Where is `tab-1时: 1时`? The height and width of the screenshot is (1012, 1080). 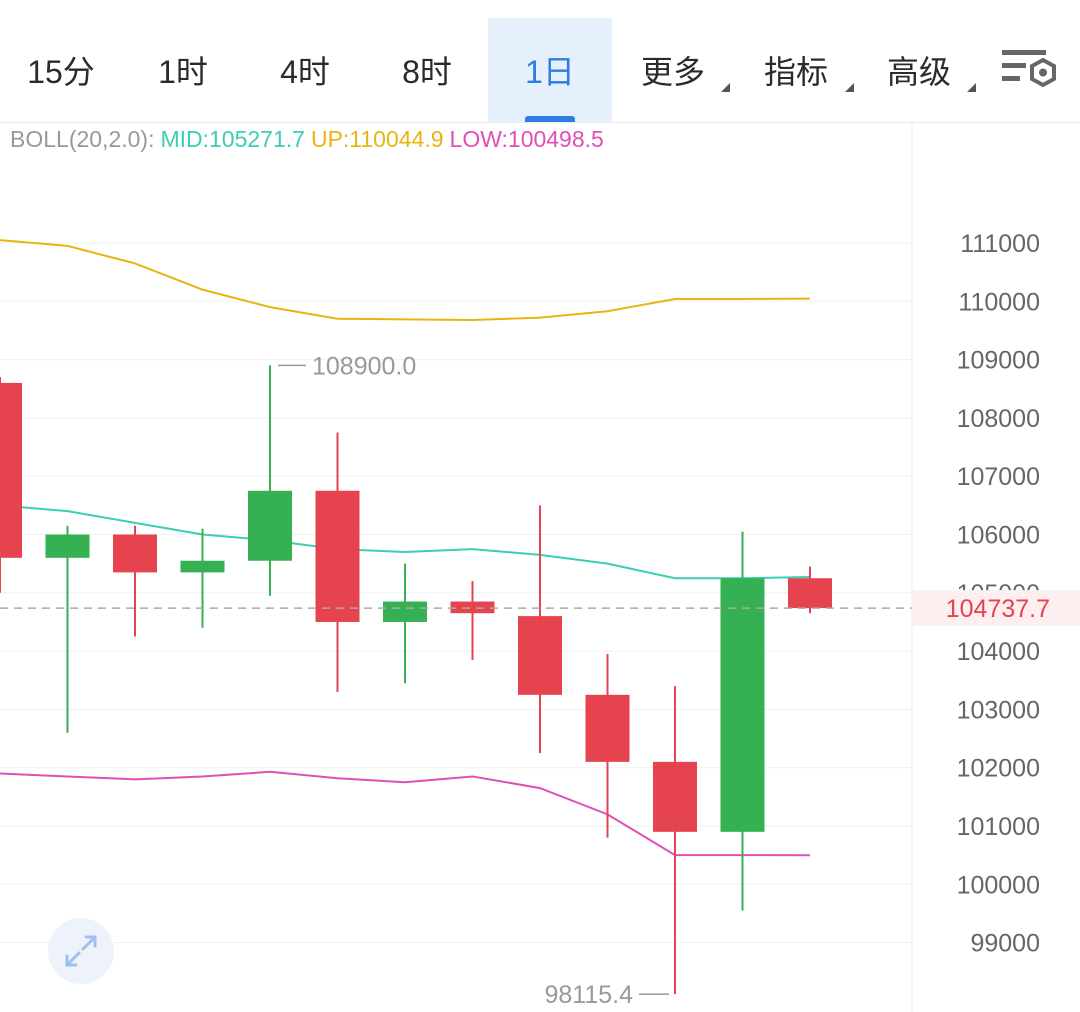
tab-1时: 1时 is located at coordinates (183, 70).